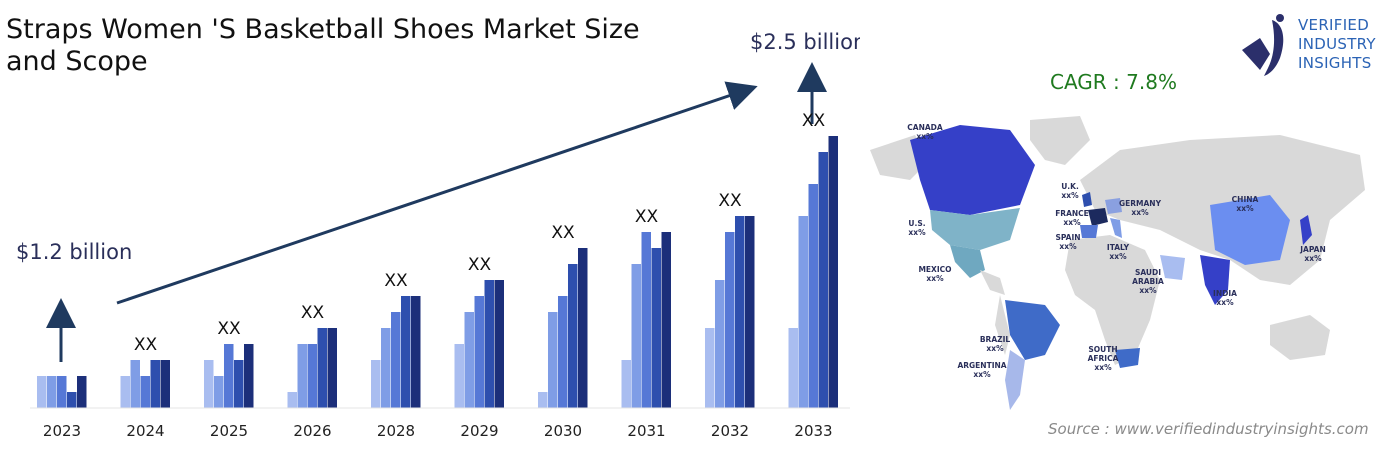 This screenshot has width=1400, height=465. I want to click on bar-2030-s3, so click(563, 352).